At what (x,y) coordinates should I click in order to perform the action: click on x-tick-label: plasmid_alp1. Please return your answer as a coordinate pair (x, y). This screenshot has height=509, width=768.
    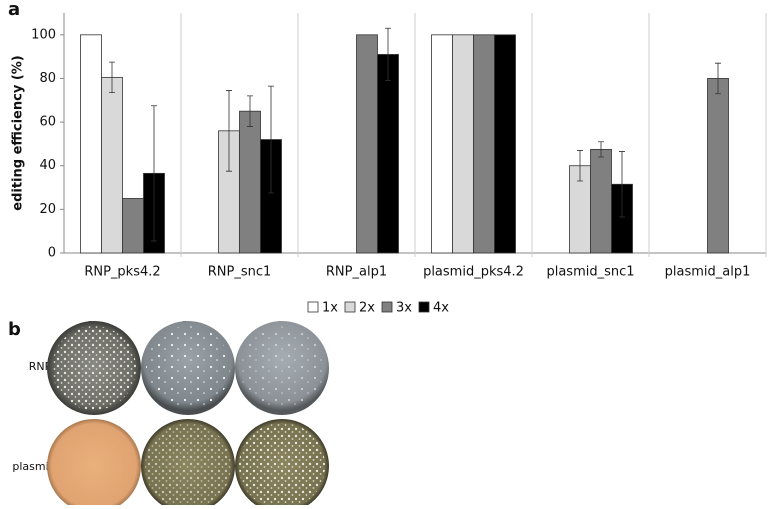
    Looking at the image, I should click on (708, 272).